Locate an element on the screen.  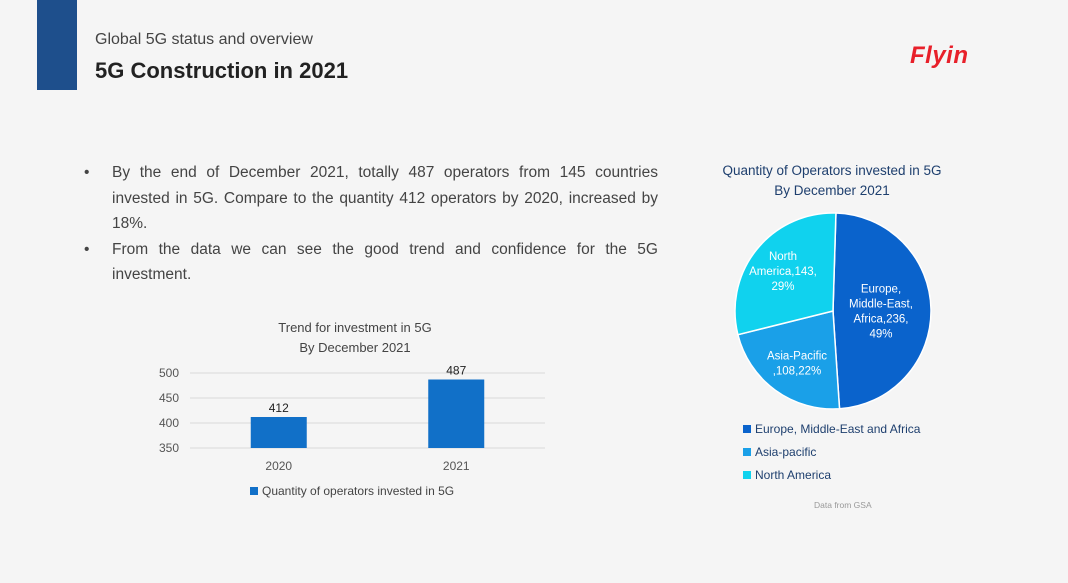
accent-bar is located at coordinates (57, 45).